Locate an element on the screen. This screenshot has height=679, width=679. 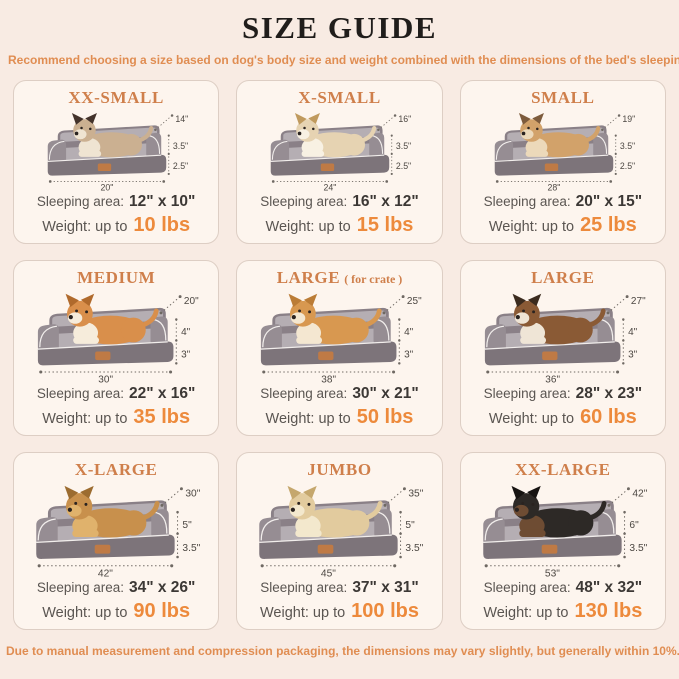
depth-dimension-label: 19" is located at coordinates (628, 119).